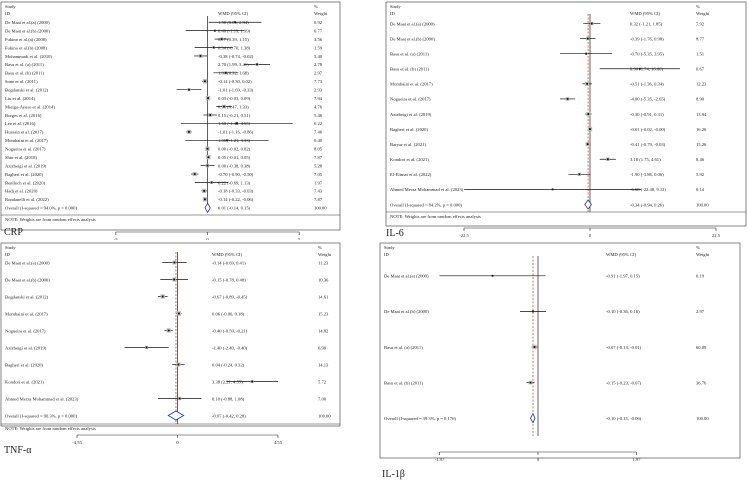 Image resolution: width=748 pixels, height=488 pixels. Describe the element at coordinates (590, 235) in the screenshot. I see `il6-x-tick-label: 0` at that location.